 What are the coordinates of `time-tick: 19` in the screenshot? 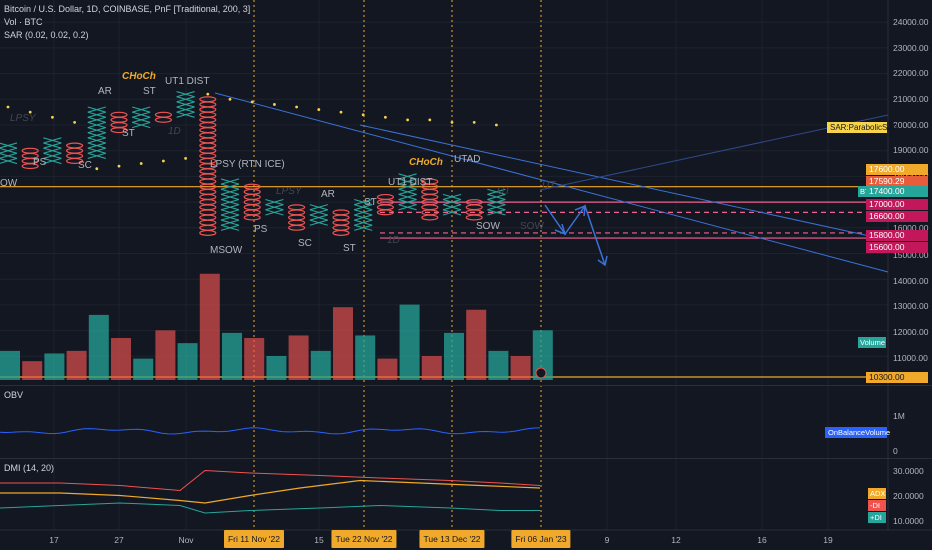 It's located at (828, 540).